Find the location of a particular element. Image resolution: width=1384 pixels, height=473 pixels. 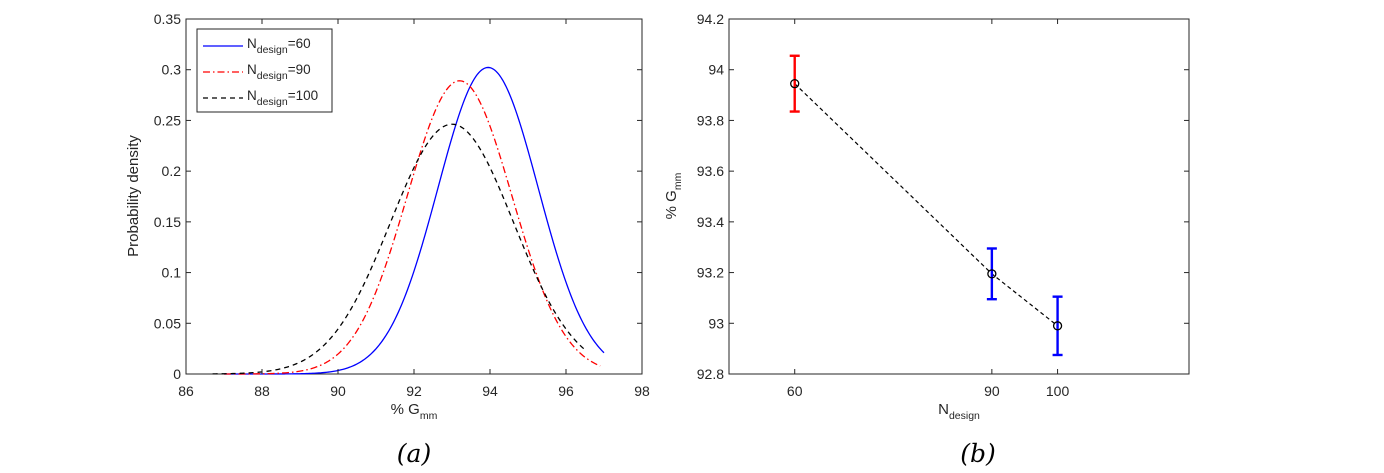

panel-a-y-tick-label: 0.2 is located at coordinates (172, 171).